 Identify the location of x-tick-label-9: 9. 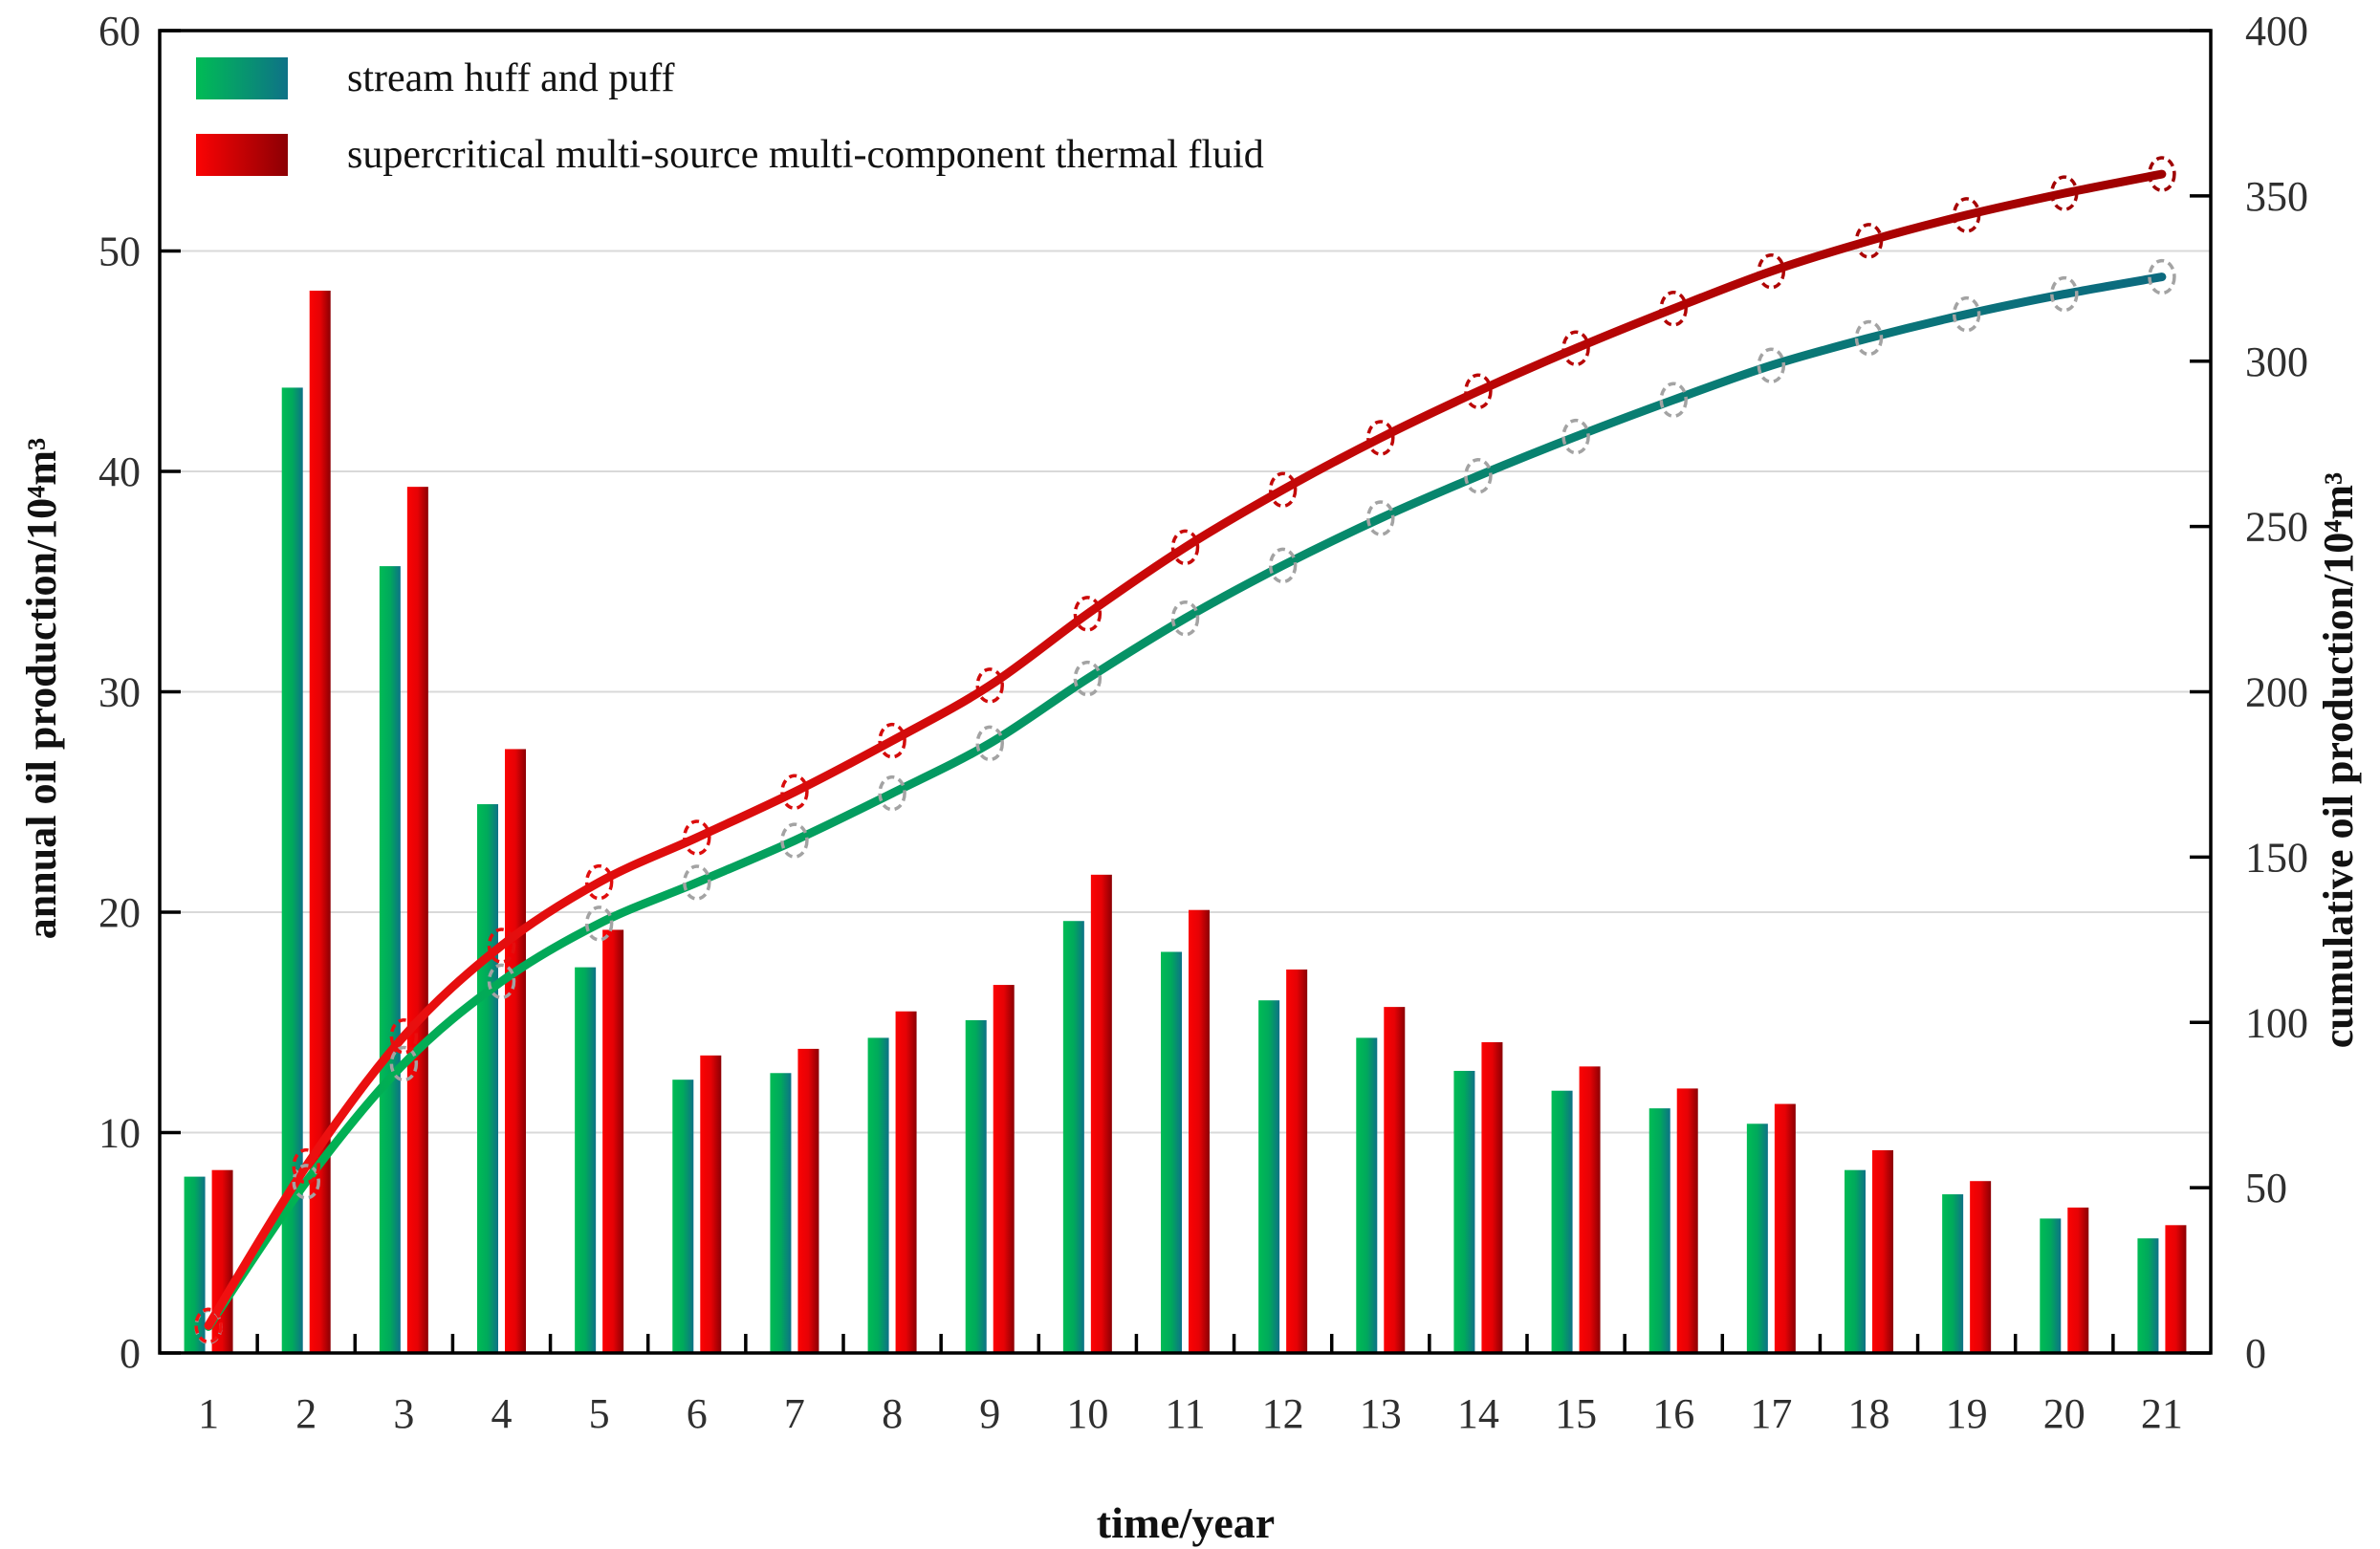
(989, 1414).